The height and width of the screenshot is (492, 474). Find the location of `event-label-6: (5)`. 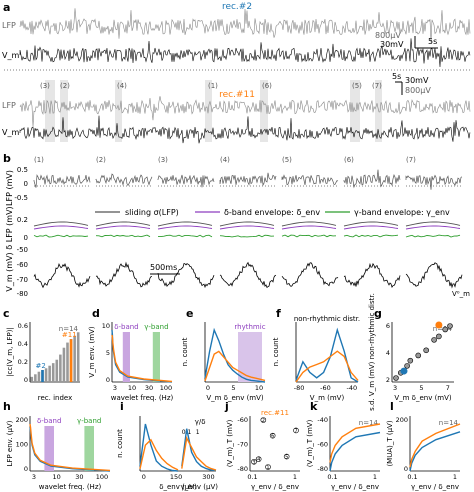

event-label-6: (5) is located at coordinates (357, 86).